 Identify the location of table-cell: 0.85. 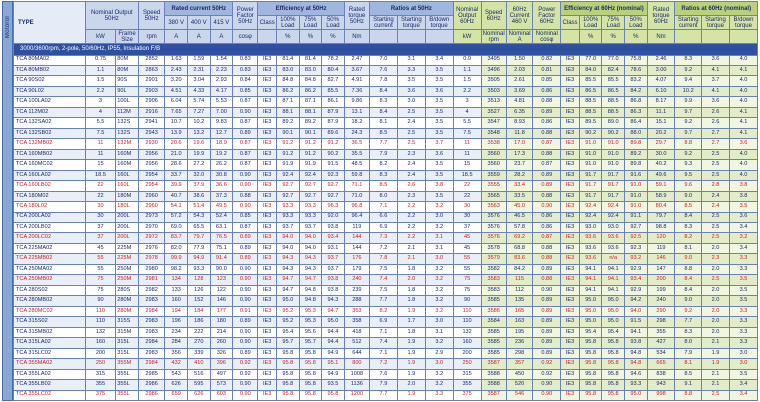
(245, 91).